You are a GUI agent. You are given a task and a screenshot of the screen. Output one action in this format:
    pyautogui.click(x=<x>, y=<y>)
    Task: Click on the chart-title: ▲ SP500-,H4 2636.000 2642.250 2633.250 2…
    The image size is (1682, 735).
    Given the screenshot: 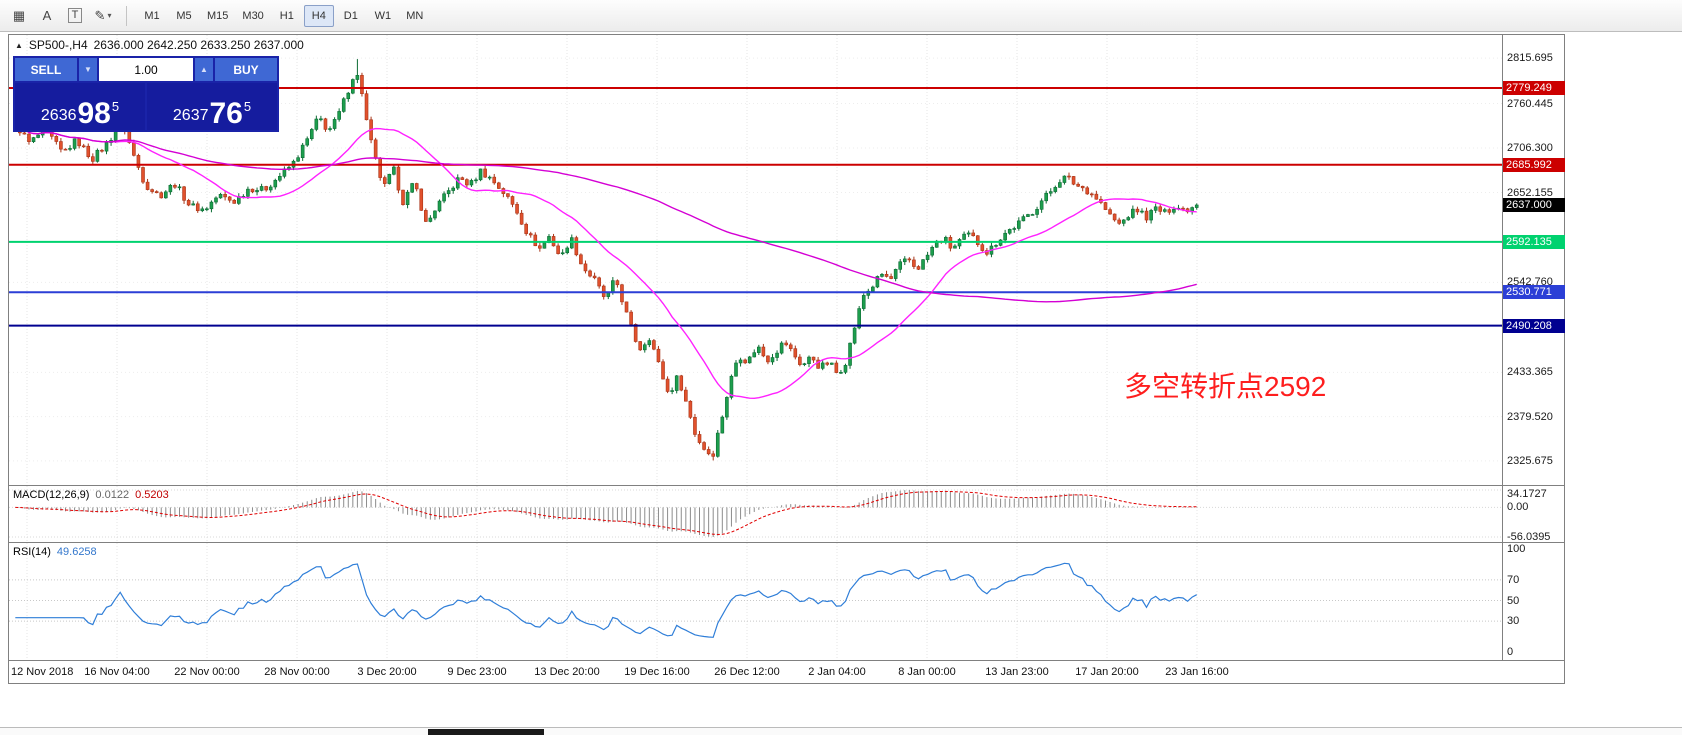 What is the action you would take?
    pyautogui.click(x=159, y=45)
    